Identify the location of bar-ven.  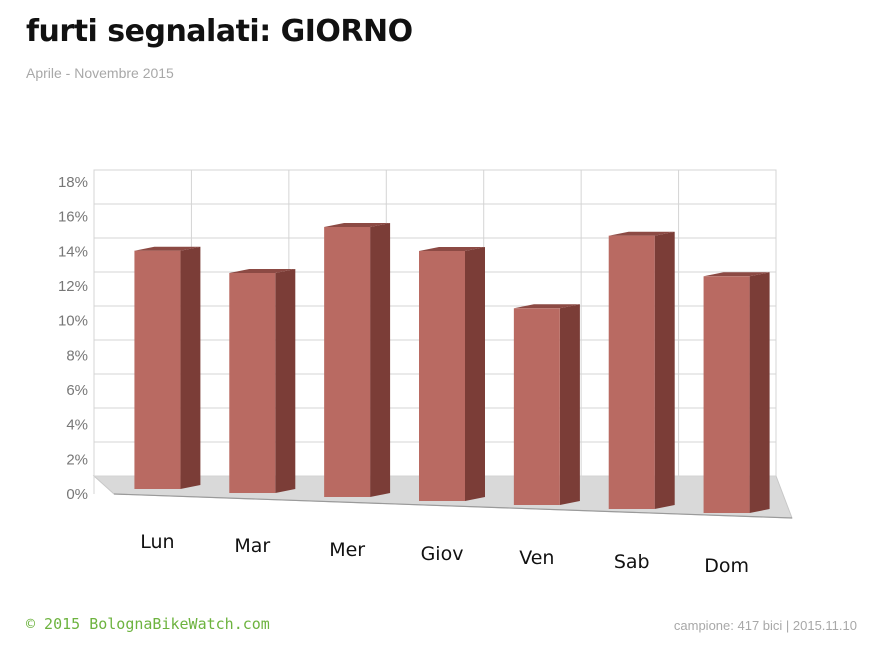
(546, 404).